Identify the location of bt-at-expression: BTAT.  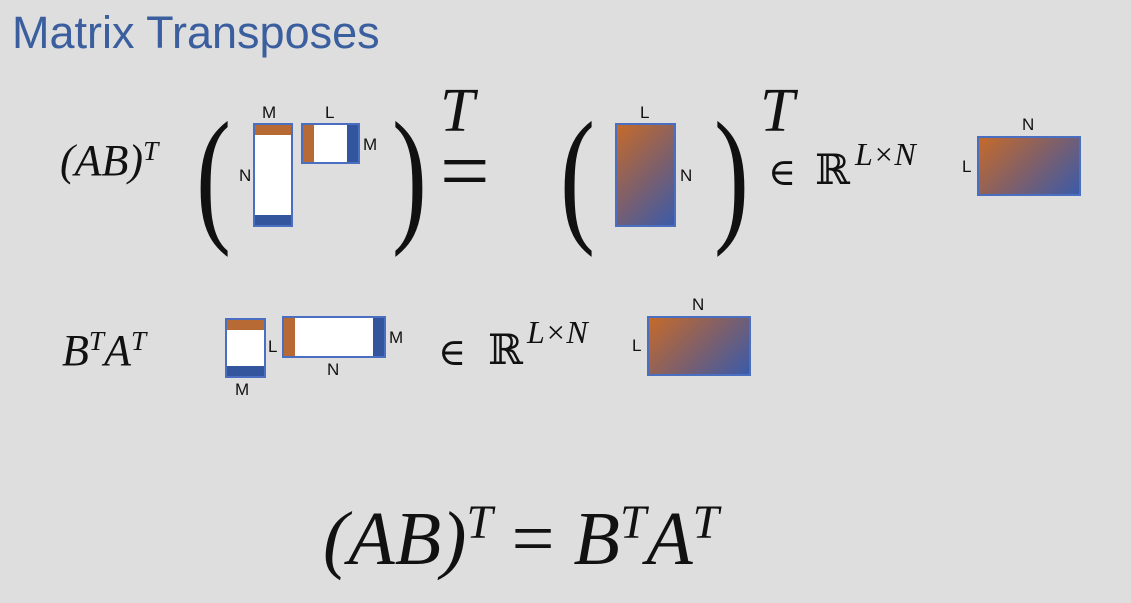
(104, 350).